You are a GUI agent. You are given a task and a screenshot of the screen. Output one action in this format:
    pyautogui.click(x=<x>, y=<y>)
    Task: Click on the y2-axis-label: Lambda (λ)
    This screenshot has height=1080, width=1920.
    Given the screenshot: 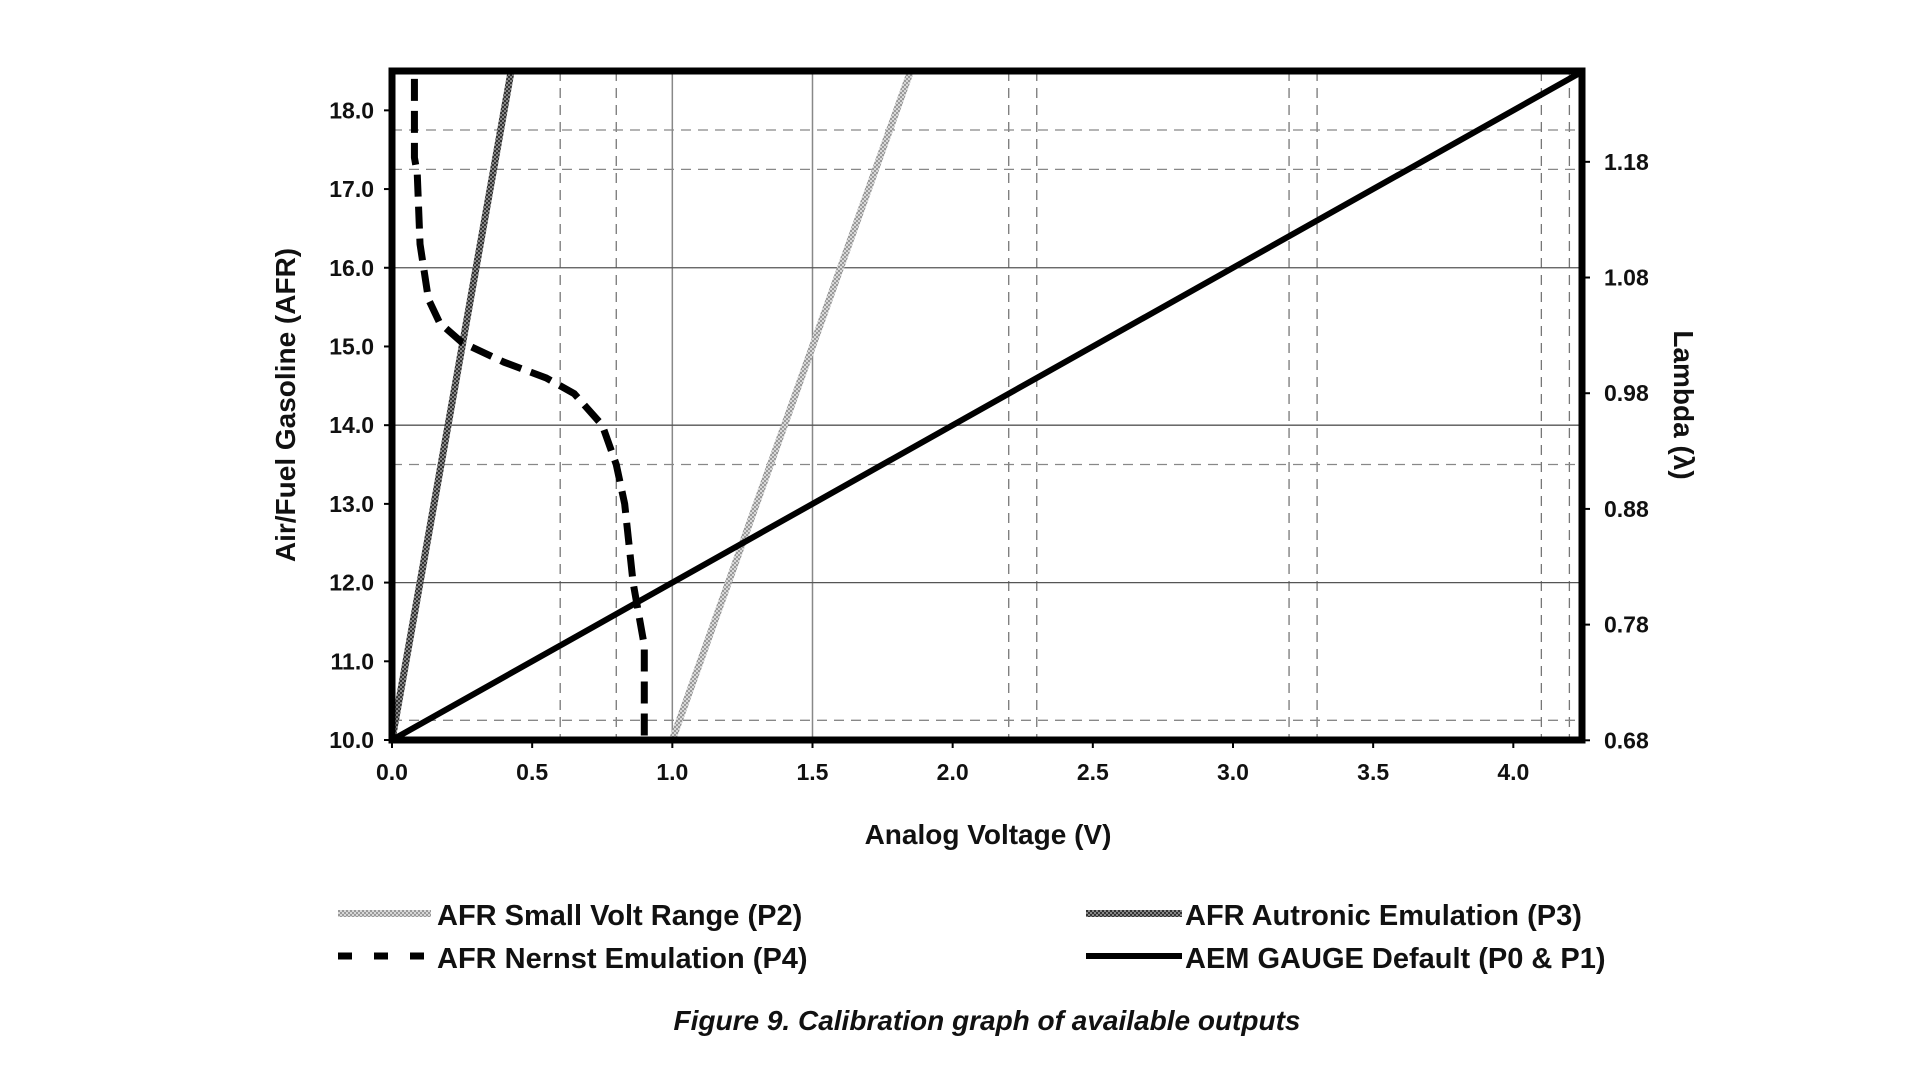 What is the action you would take?
    pyautogui.click(x=1683, y=404)
    